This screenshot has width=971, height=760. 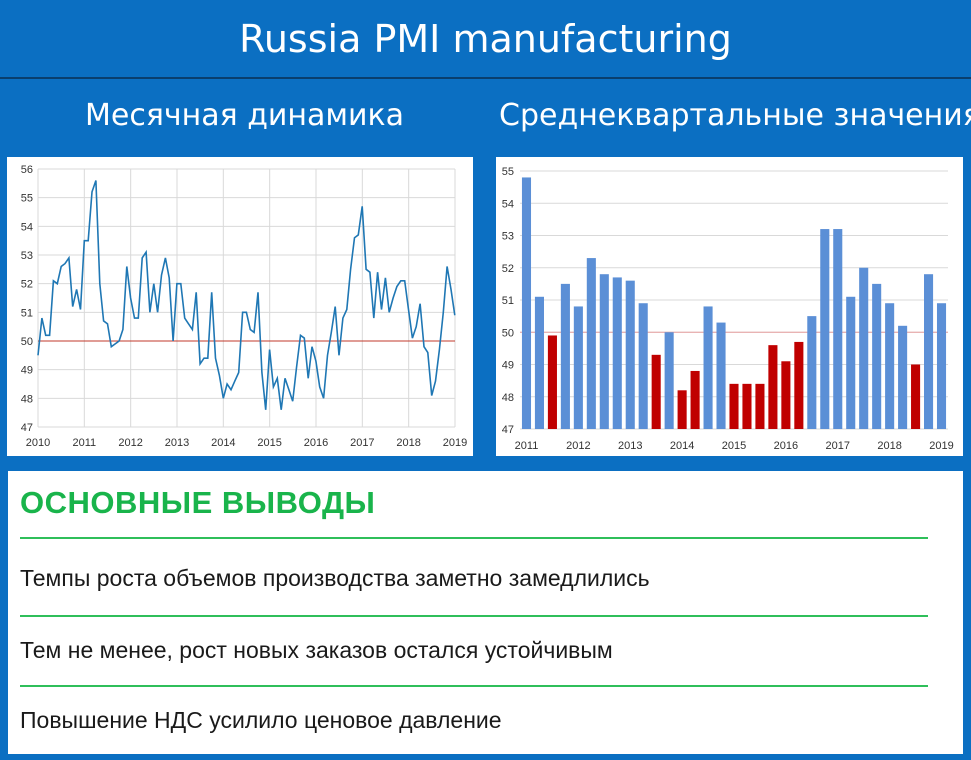 What do you see at coordinates (246, 295) in the screenshot?
I see `series-line` at bounding box center [246, 295].